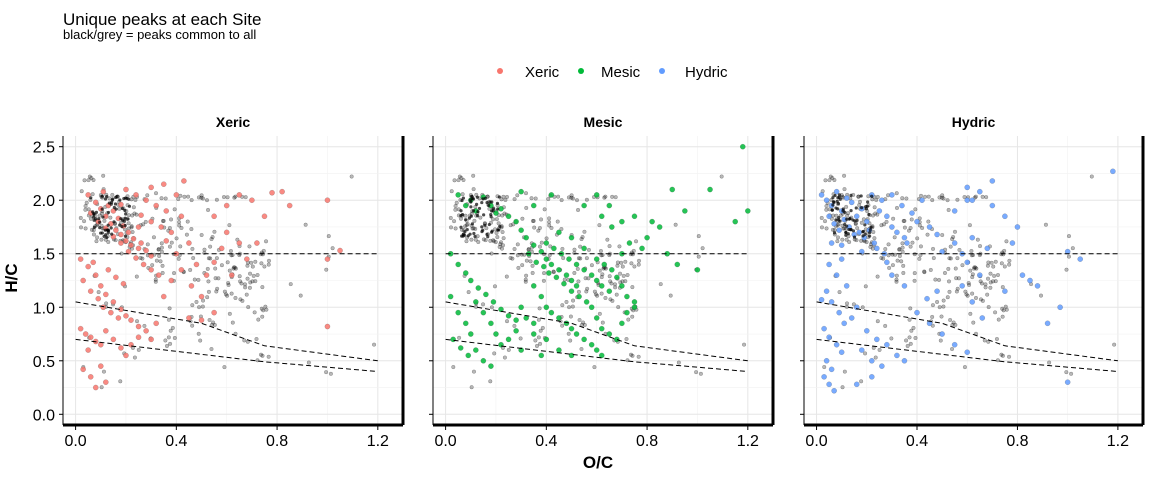 The image size is (1152, 480). What do you see at coordinates (44, 308) in the screenshot?
I see `y-tick-label: 1.0` at bounding box center [44, 308].